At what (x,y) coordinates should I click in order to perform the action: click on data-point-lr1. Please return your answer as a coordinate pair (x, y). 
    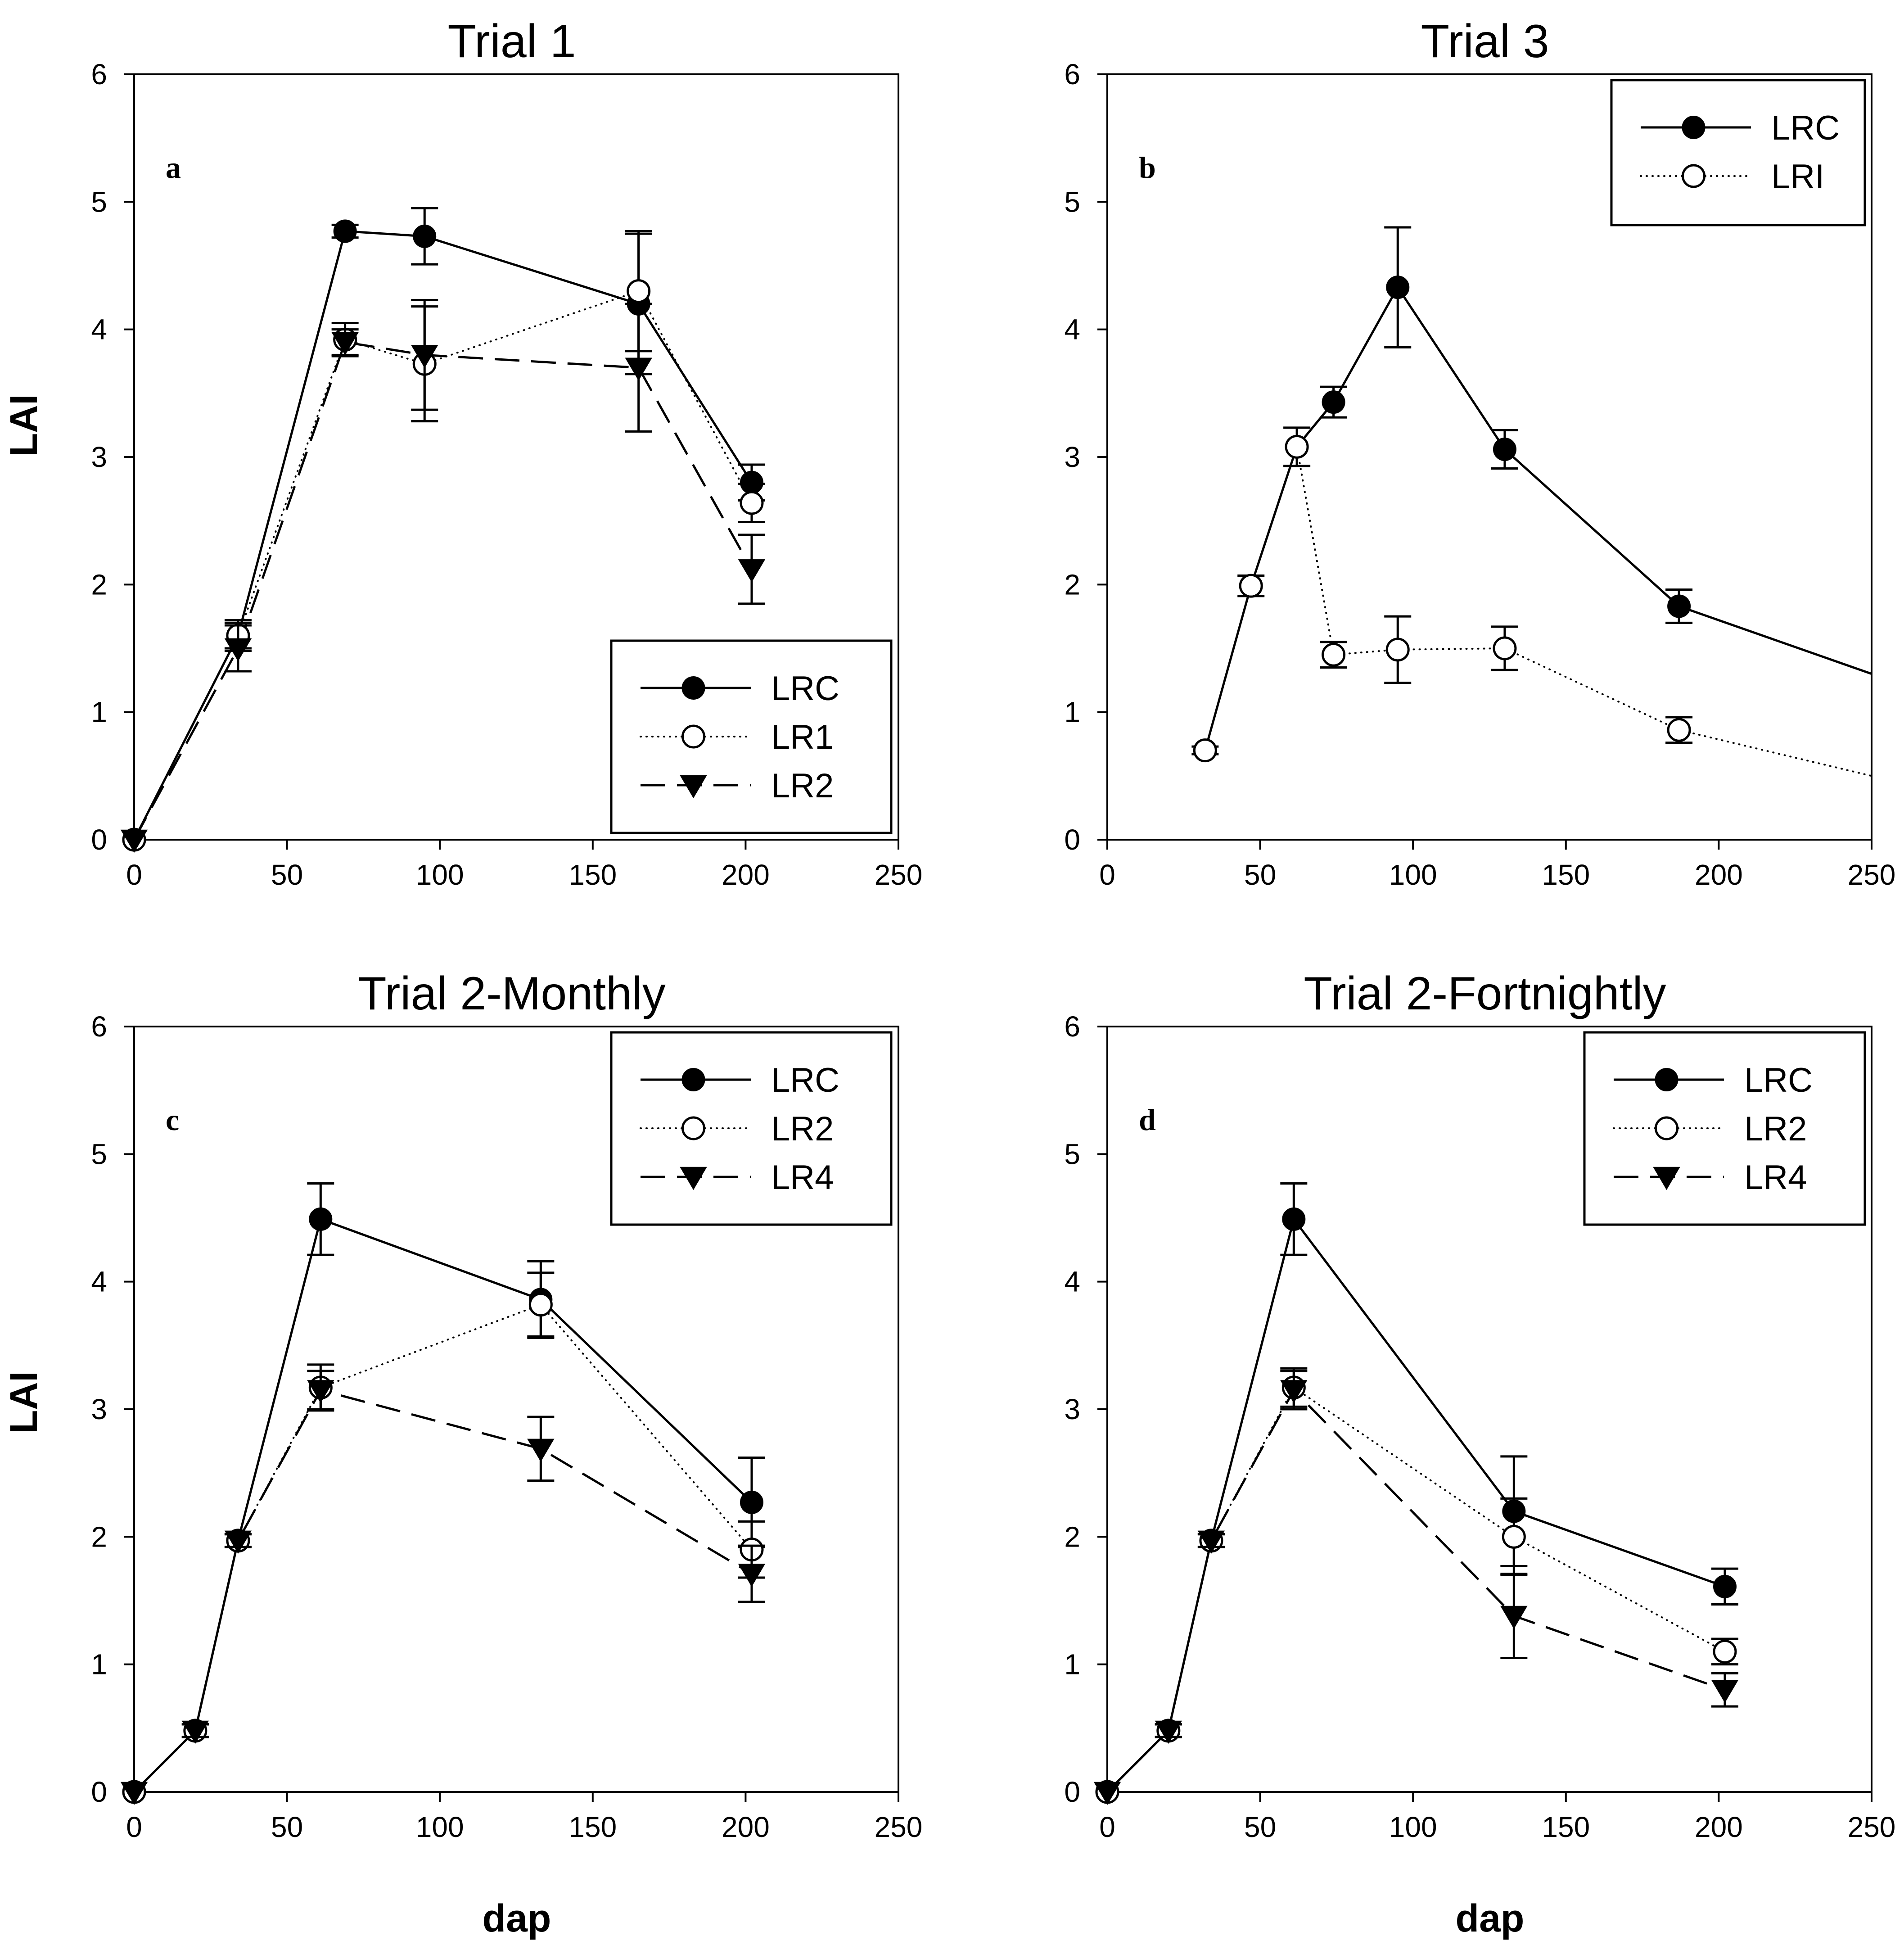
    Looking at the image, I should click on (752, 503).